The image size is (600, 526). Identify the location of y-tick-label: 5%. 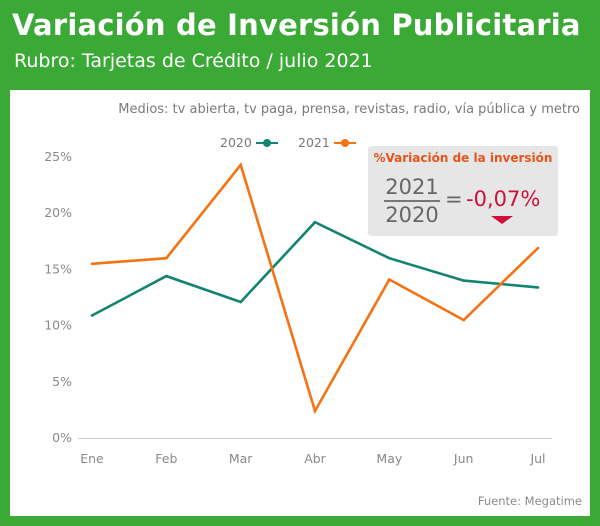
(62, 381).